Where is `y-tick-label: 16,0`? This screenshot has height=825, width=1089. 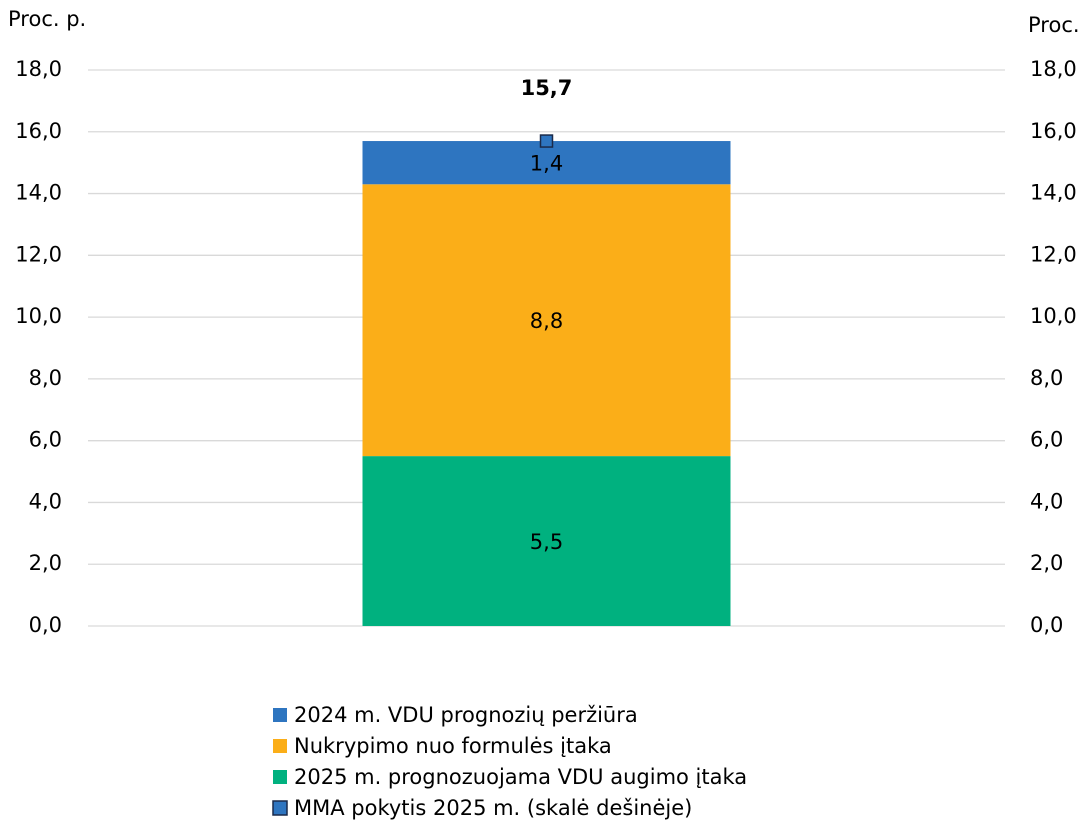 y-tick-label: 16,0 is located at coordinates (38, 131).